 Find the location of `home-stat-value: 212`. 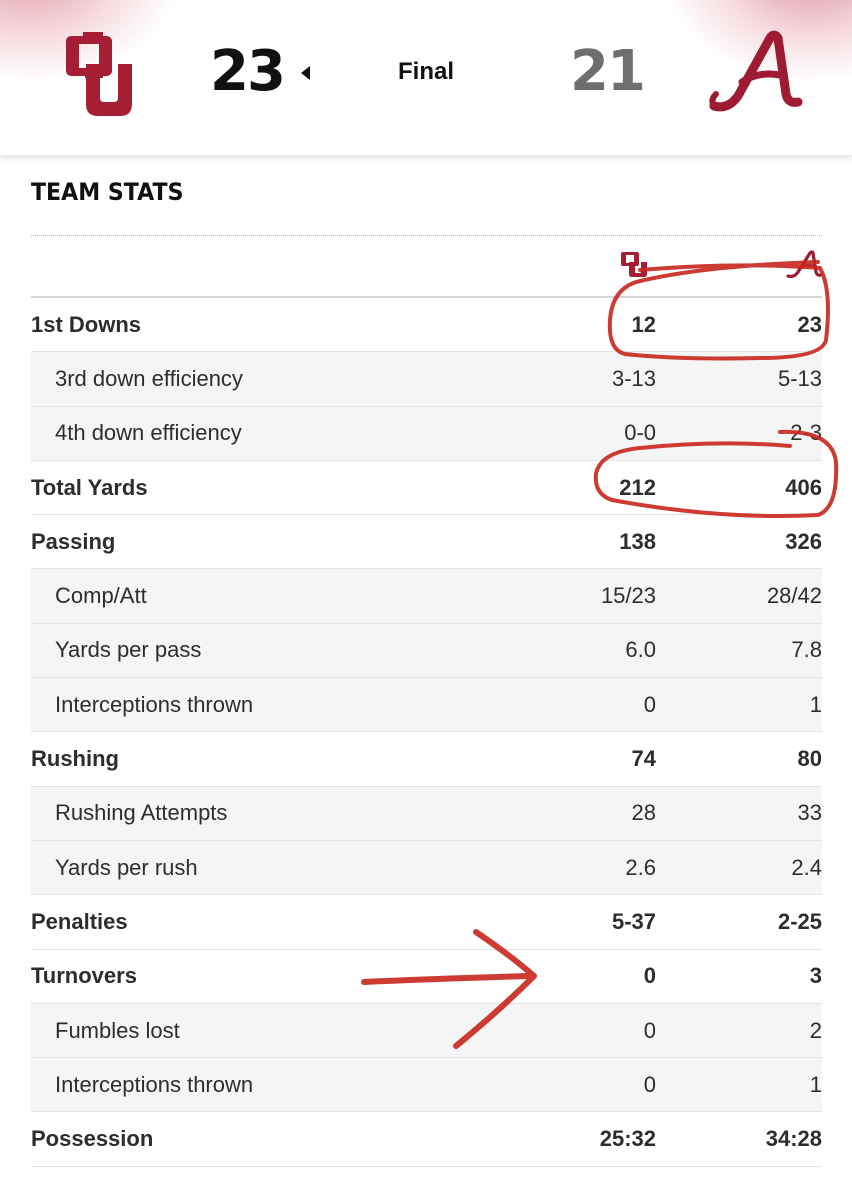

home-stat-value: 212 is located at coordinates (637, 487).